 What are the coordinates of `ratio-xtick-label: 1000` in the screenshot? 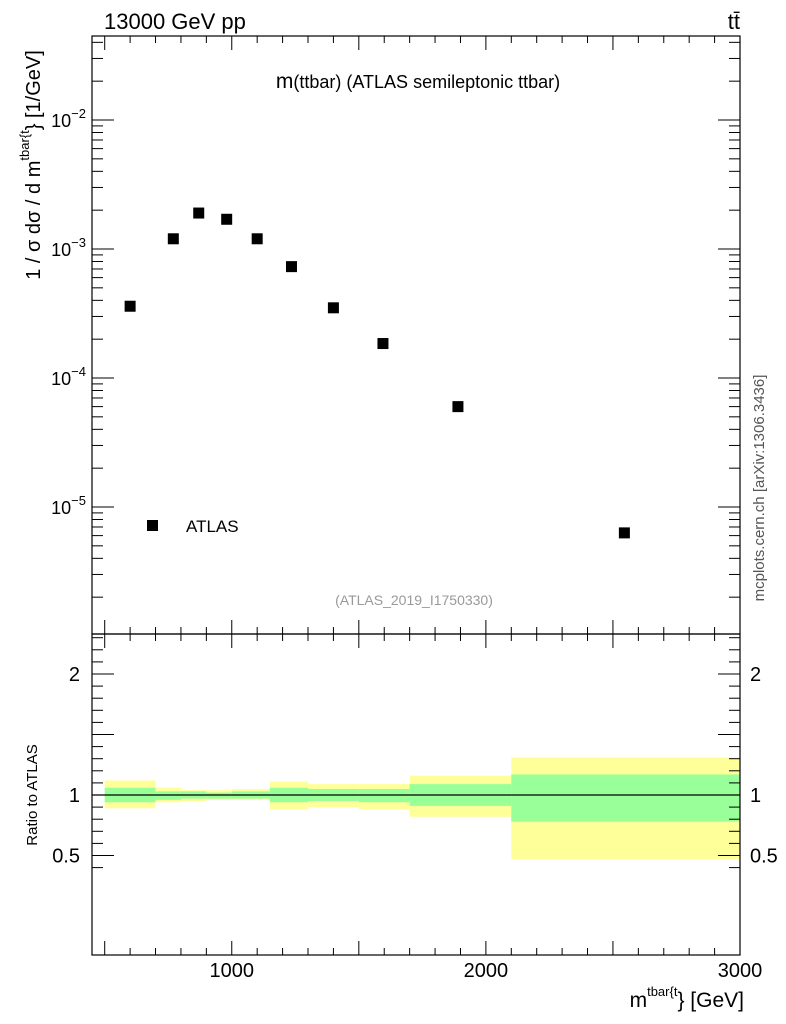 It's located at (232, 971).